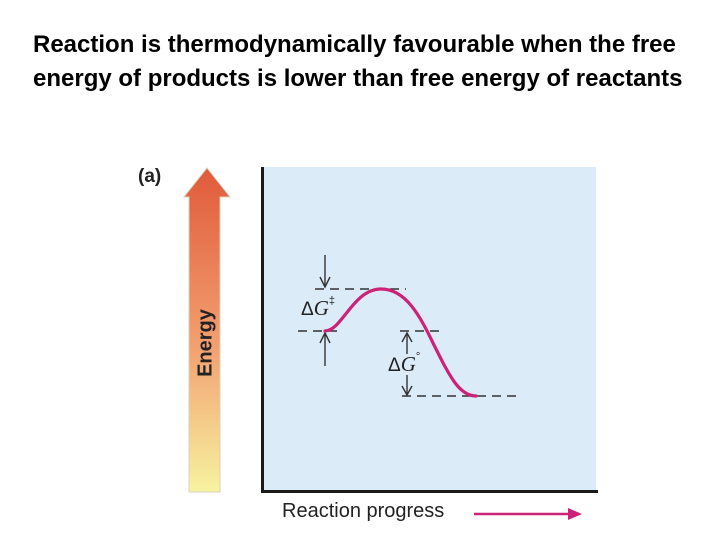 Image resolution: width=720 pixels, height=540 pixels. I want to click on activation-arrow-up, so click(325, 337).